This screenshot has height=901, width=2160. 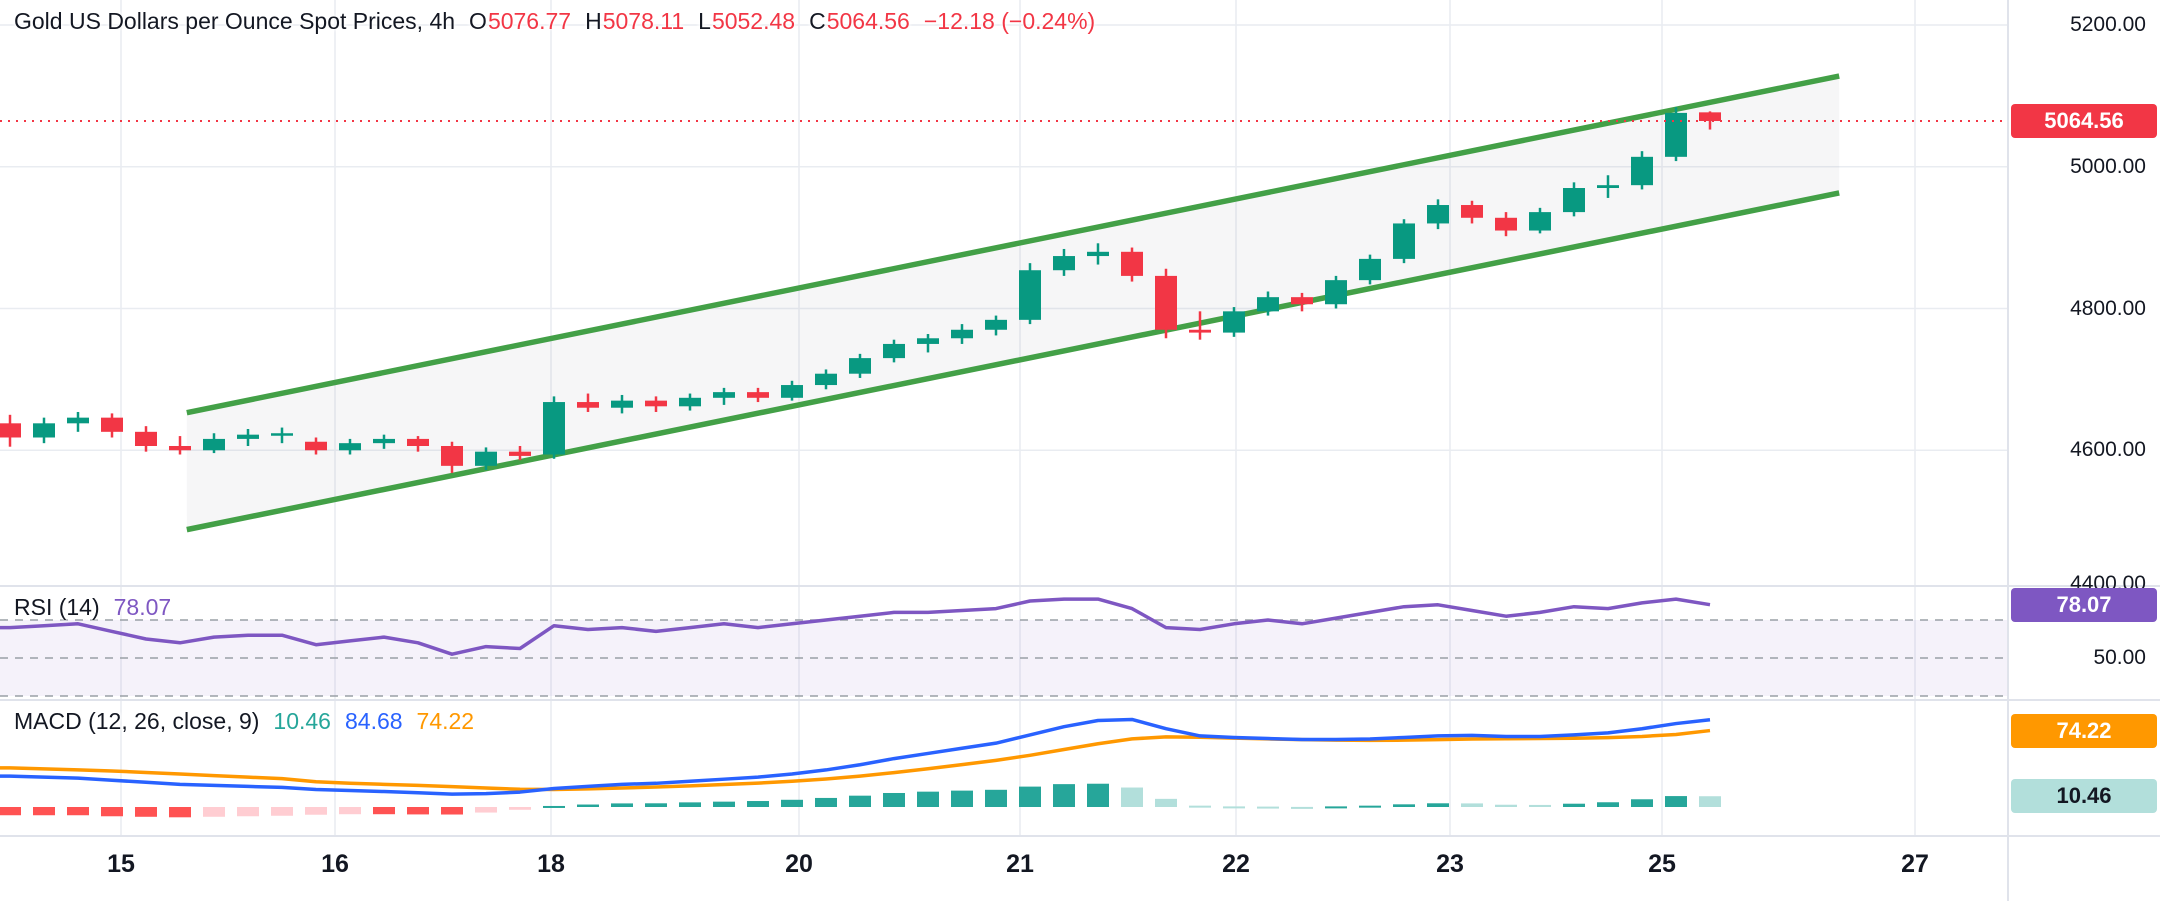 I want to click on time-tick-21: 21, so click(x=1020, y=864).